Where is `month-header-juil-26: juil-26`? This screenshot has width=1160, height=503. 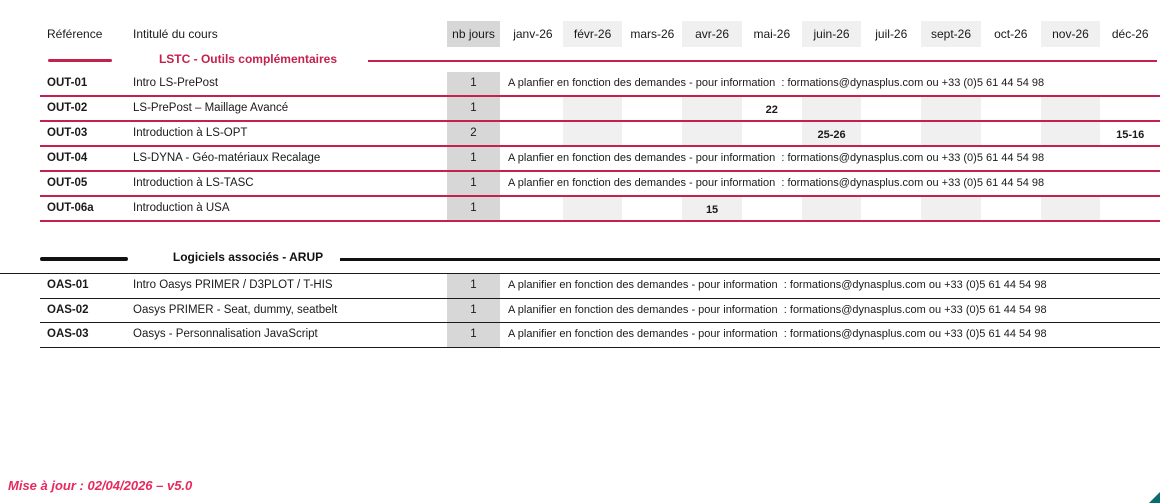 month-header-juil-26: juil-26 is located at coordinates (891, 34).